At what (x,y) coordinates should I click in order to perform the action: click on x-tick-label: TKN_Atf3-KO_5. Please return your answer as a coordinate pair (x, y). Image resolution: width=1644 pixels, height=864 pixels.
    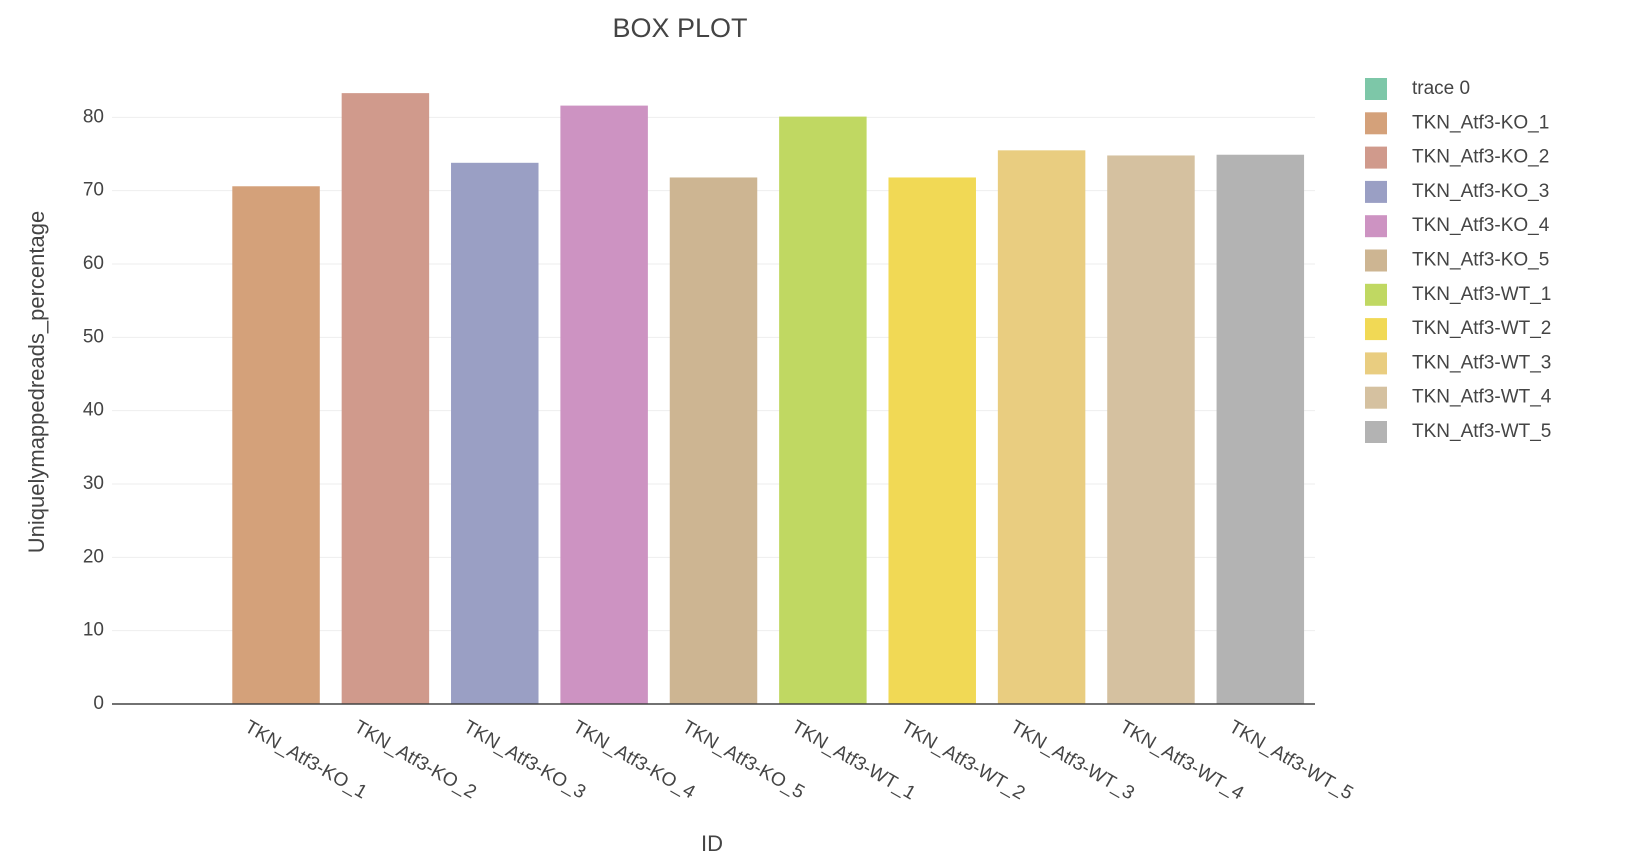
    Looking at the image, I should click on (742, 759).